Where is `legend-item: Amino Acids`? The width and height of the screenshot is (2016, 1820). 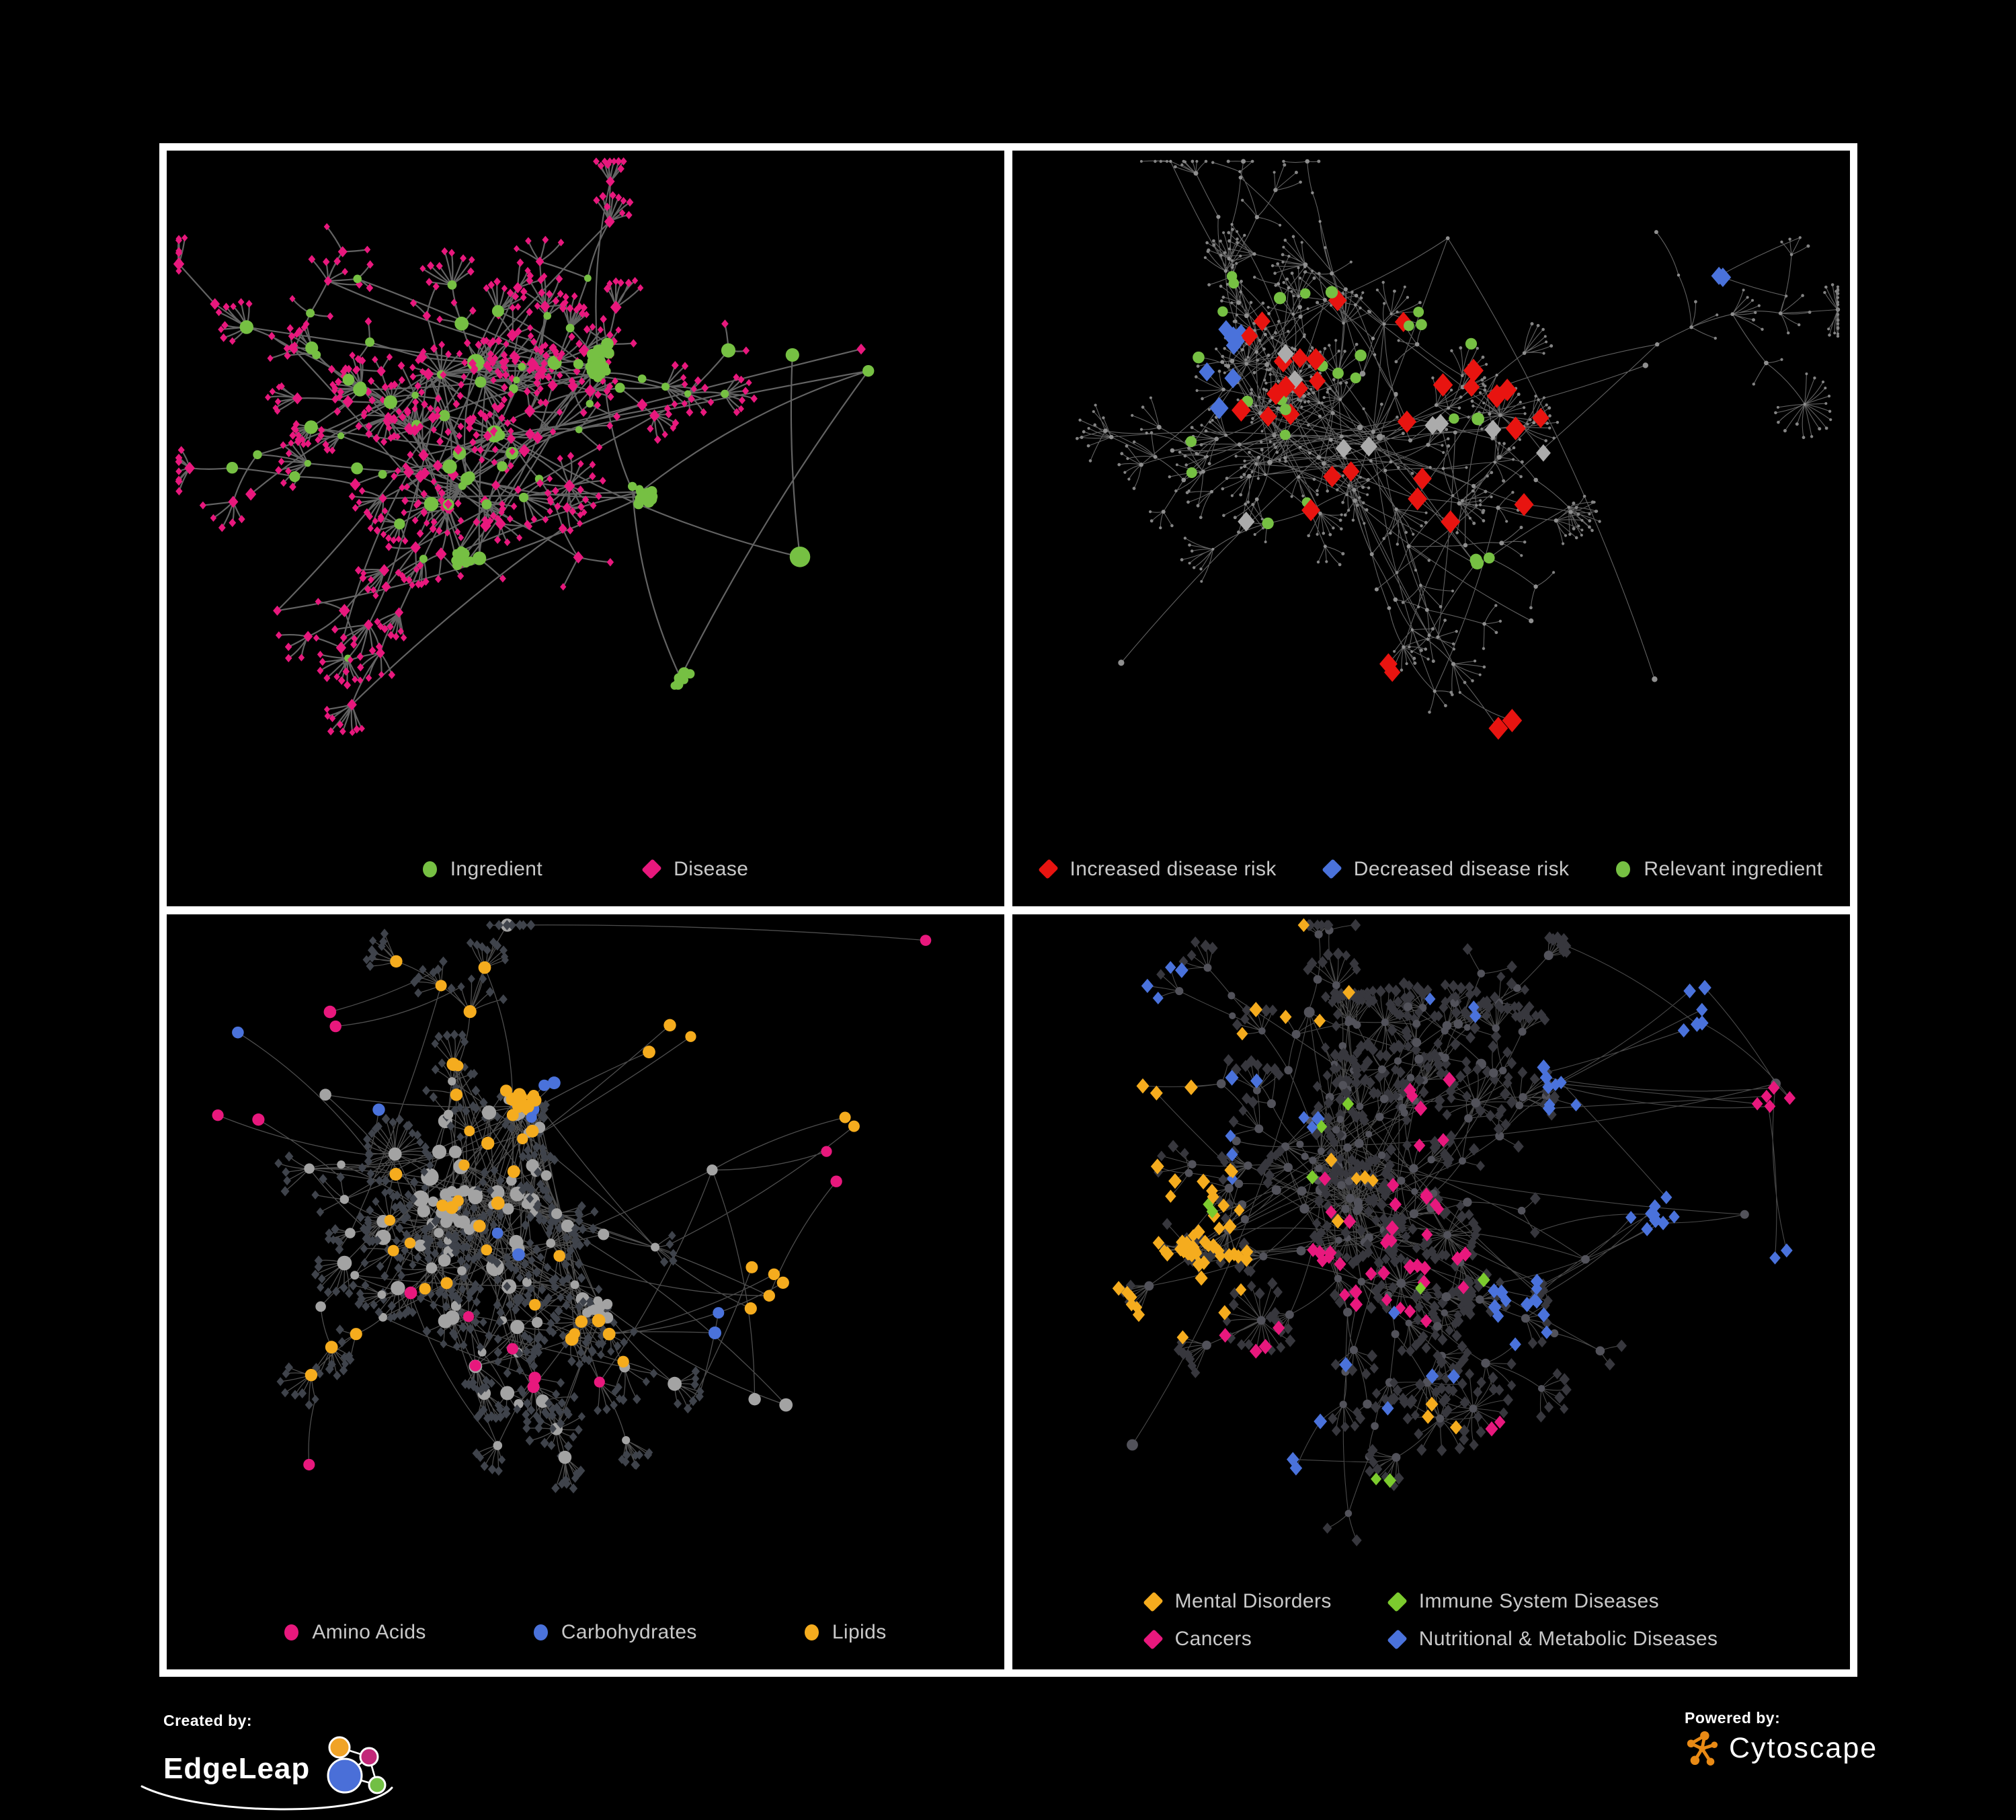 legend-item: Amino Acids is located at coordinates (355, 1632).